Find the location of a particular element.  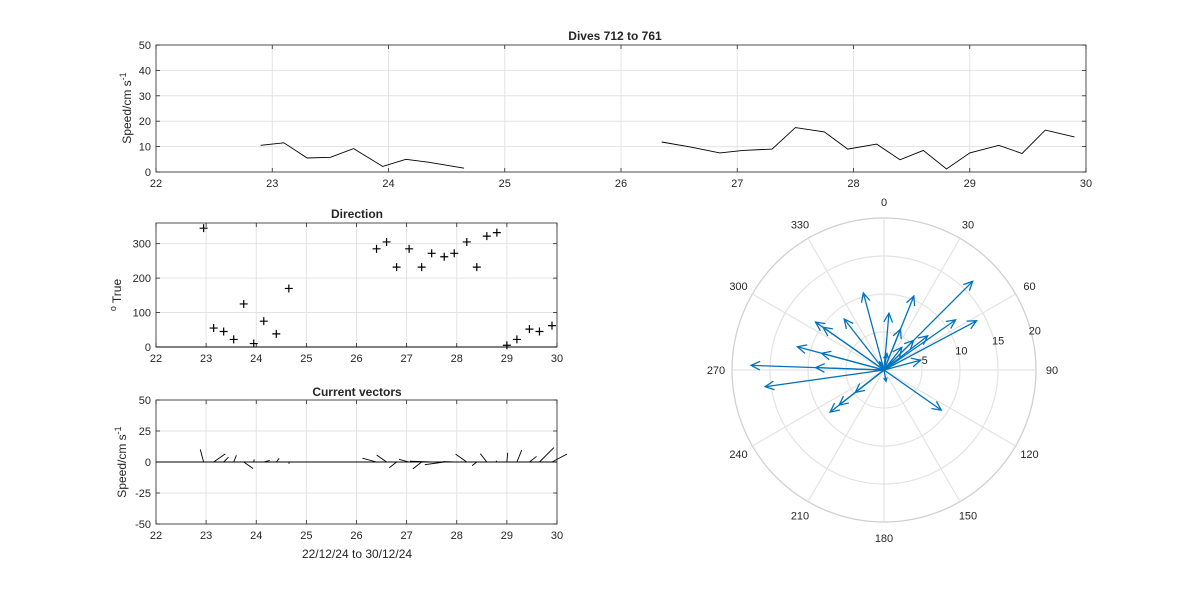

vectors-x-tick-label: 29 is located at coordinates (507, 536).